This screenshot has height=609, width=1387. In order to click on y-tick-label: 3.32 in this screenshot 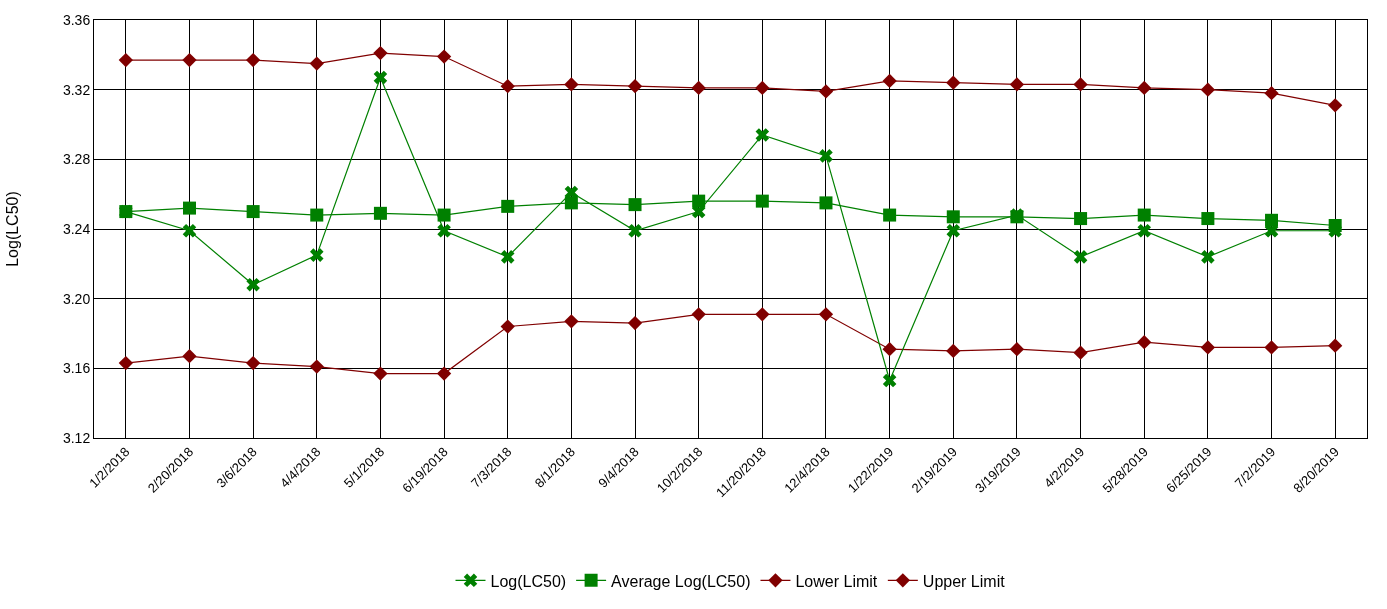, I will do `click(76, 89)`.